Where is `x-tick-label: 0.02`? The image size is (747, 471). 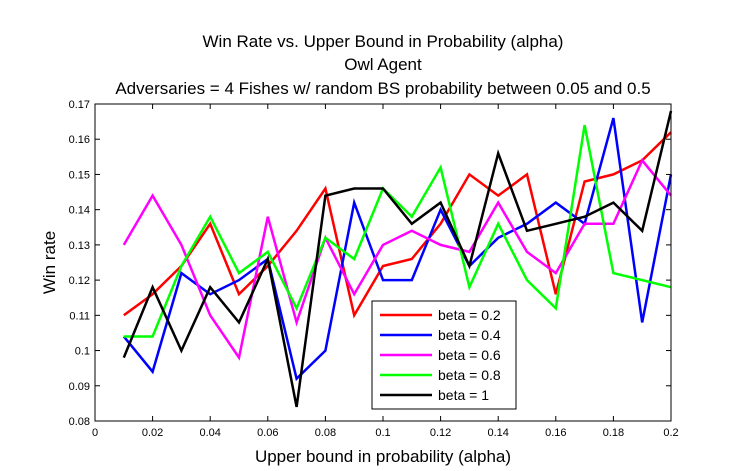 x-tick-label: 0.02 is located at coordinates (152, 433).